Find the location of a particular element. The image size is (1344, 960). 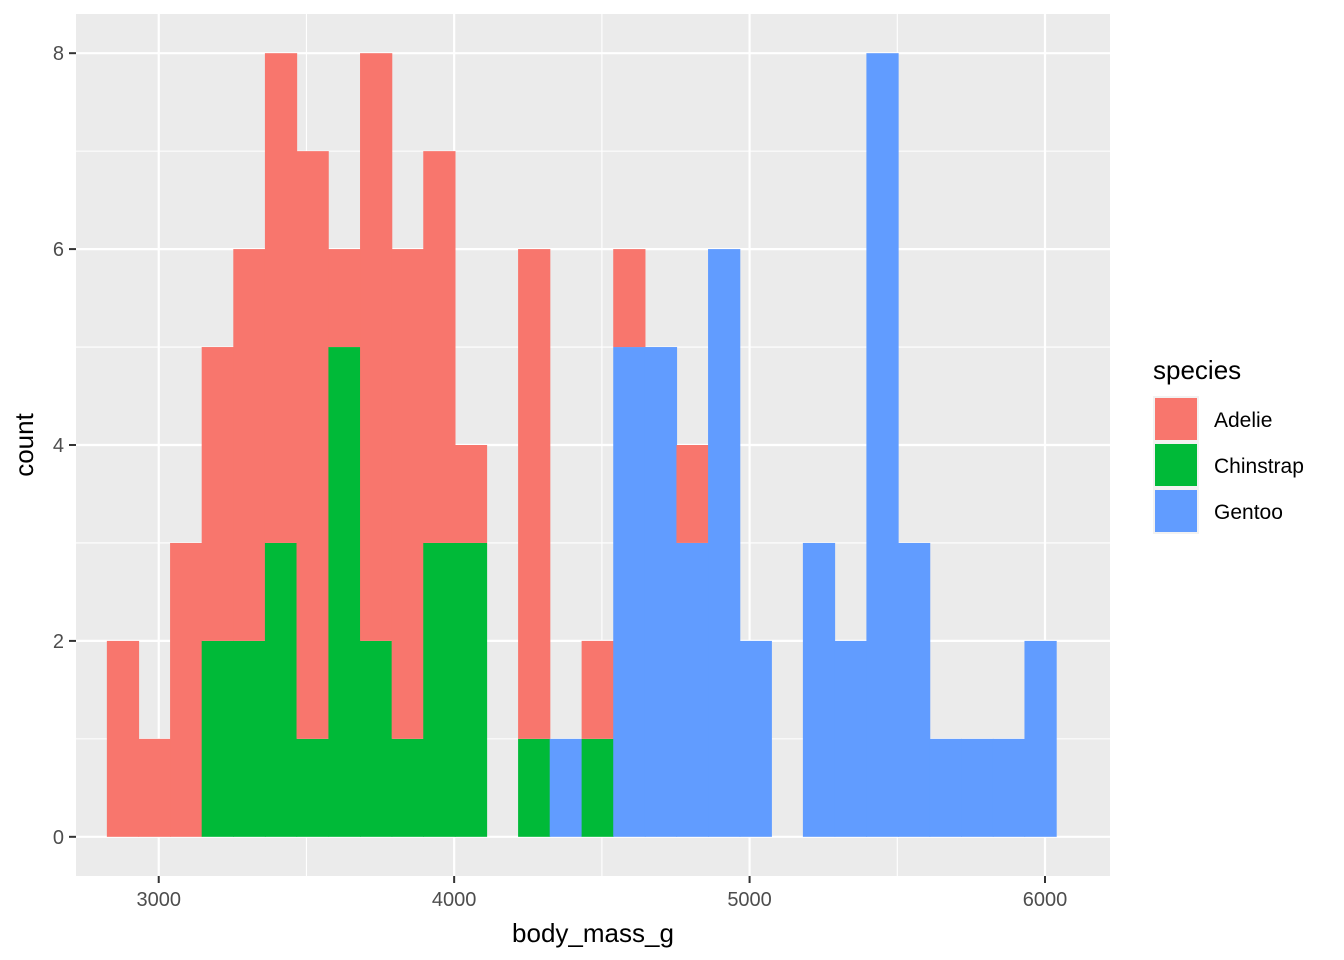

y-tick-label: 4 is located at coordinates (58, 446).